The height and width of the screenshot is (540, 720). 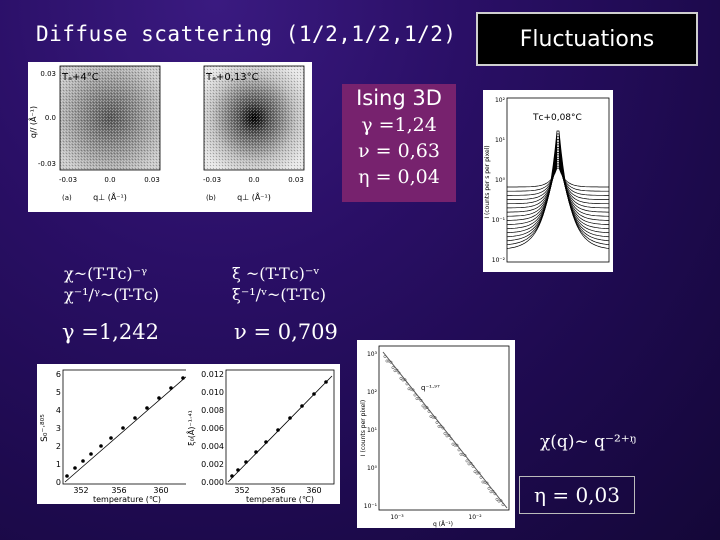 What do you see at coordinates (127, 499) in the screenshot?
I see `s0-xlabel: temperature (℃)` at bounding box center [127, 499].